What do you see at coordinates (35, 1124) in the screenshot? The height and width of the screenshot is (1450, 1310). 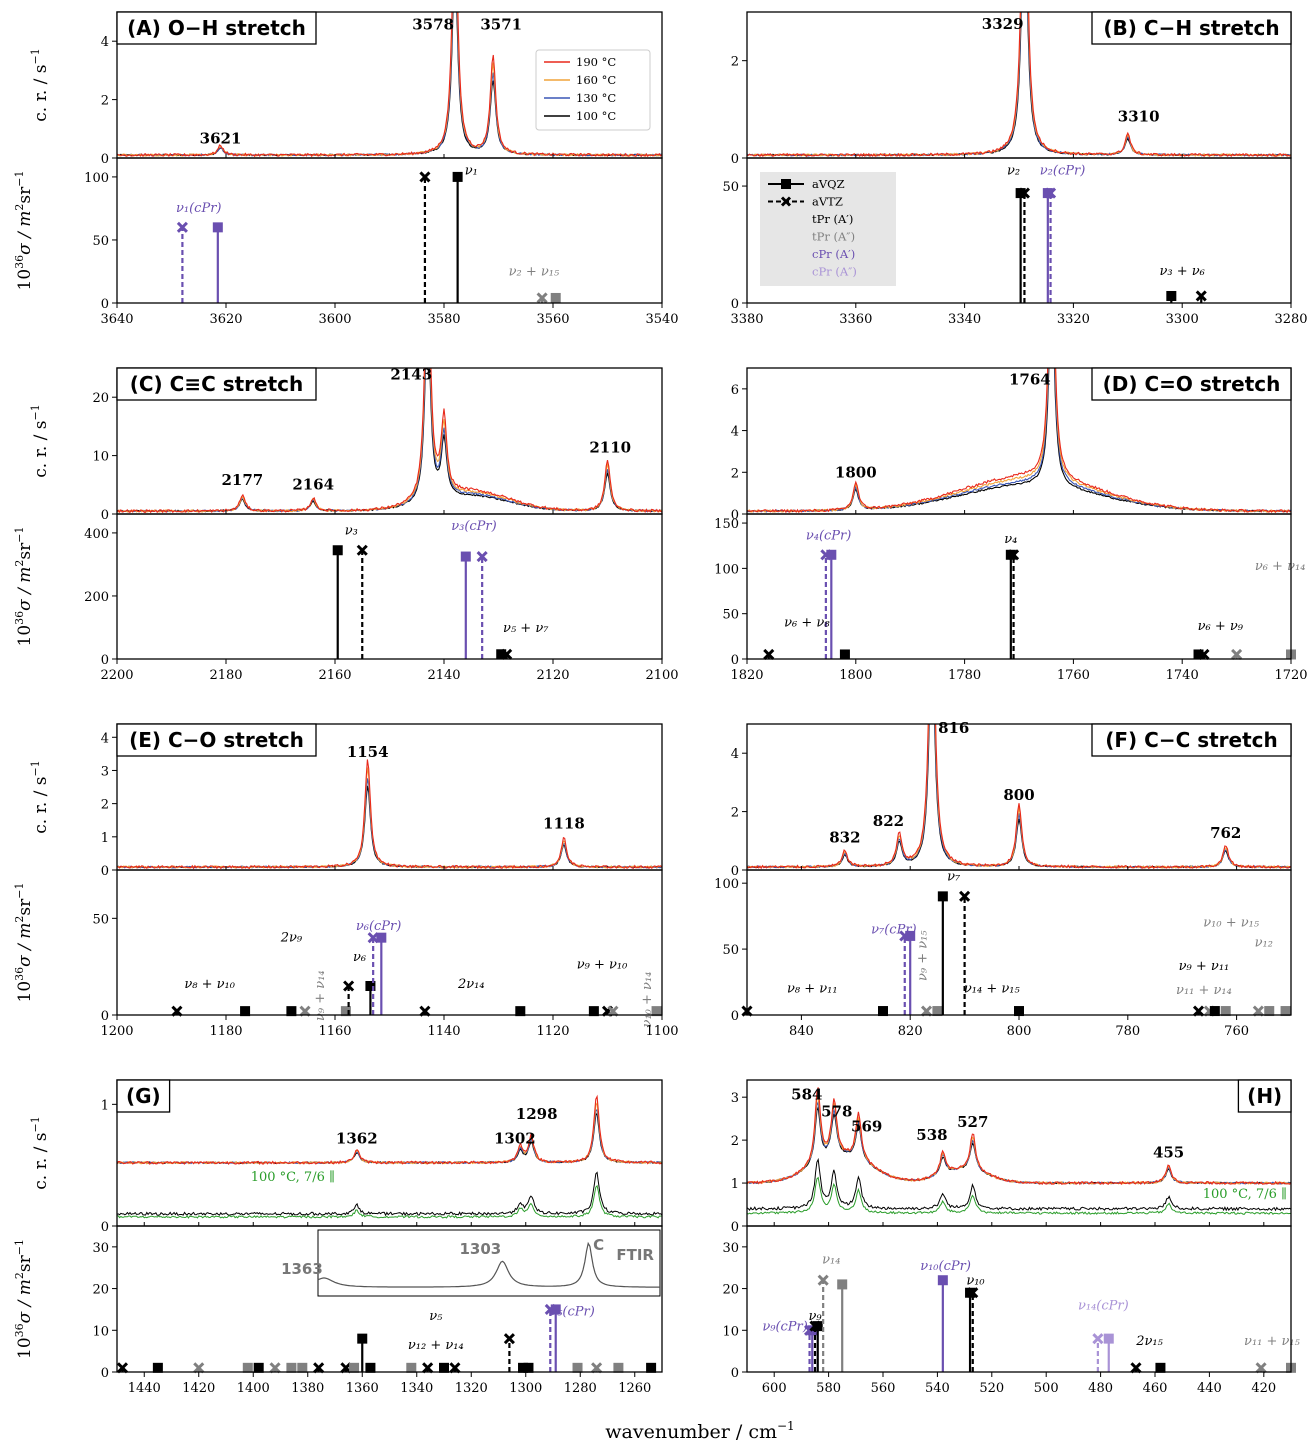 I see `y-label-sup: −1` at bounding box center [35, 1124].